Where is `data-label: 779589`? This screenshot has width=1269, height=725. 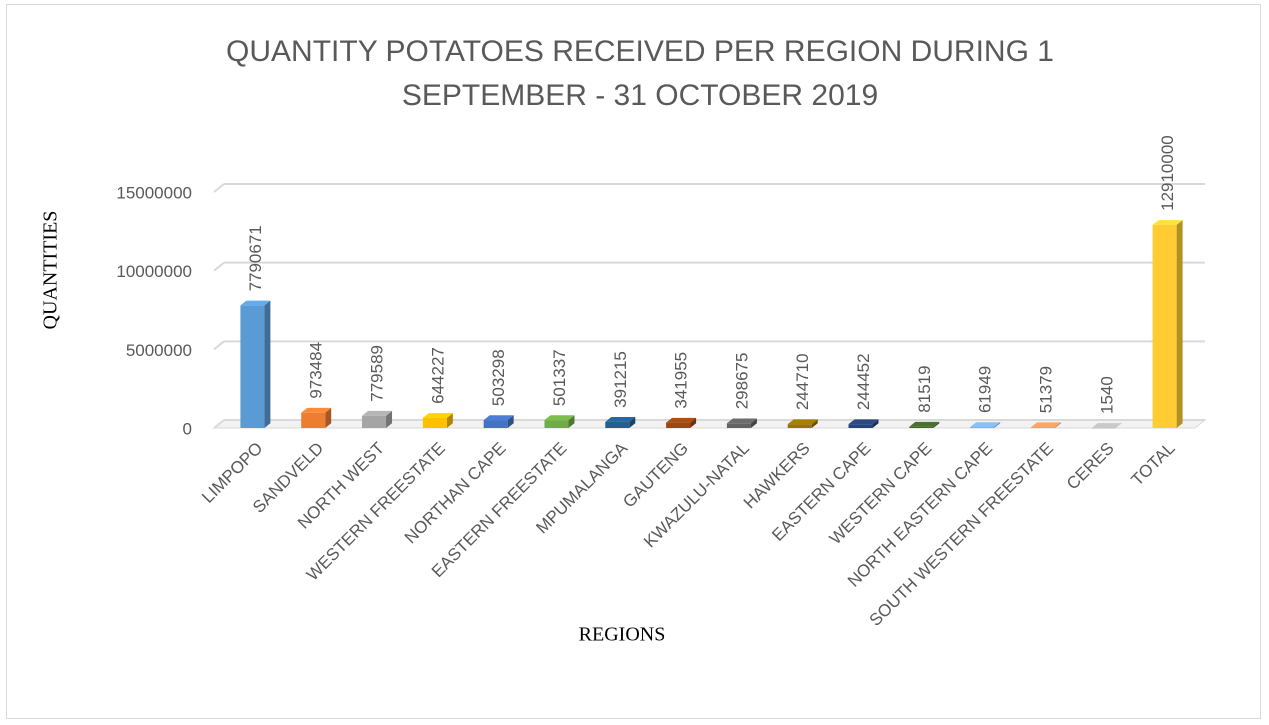 data-label: 779589 is located at coordinates (377, 373).